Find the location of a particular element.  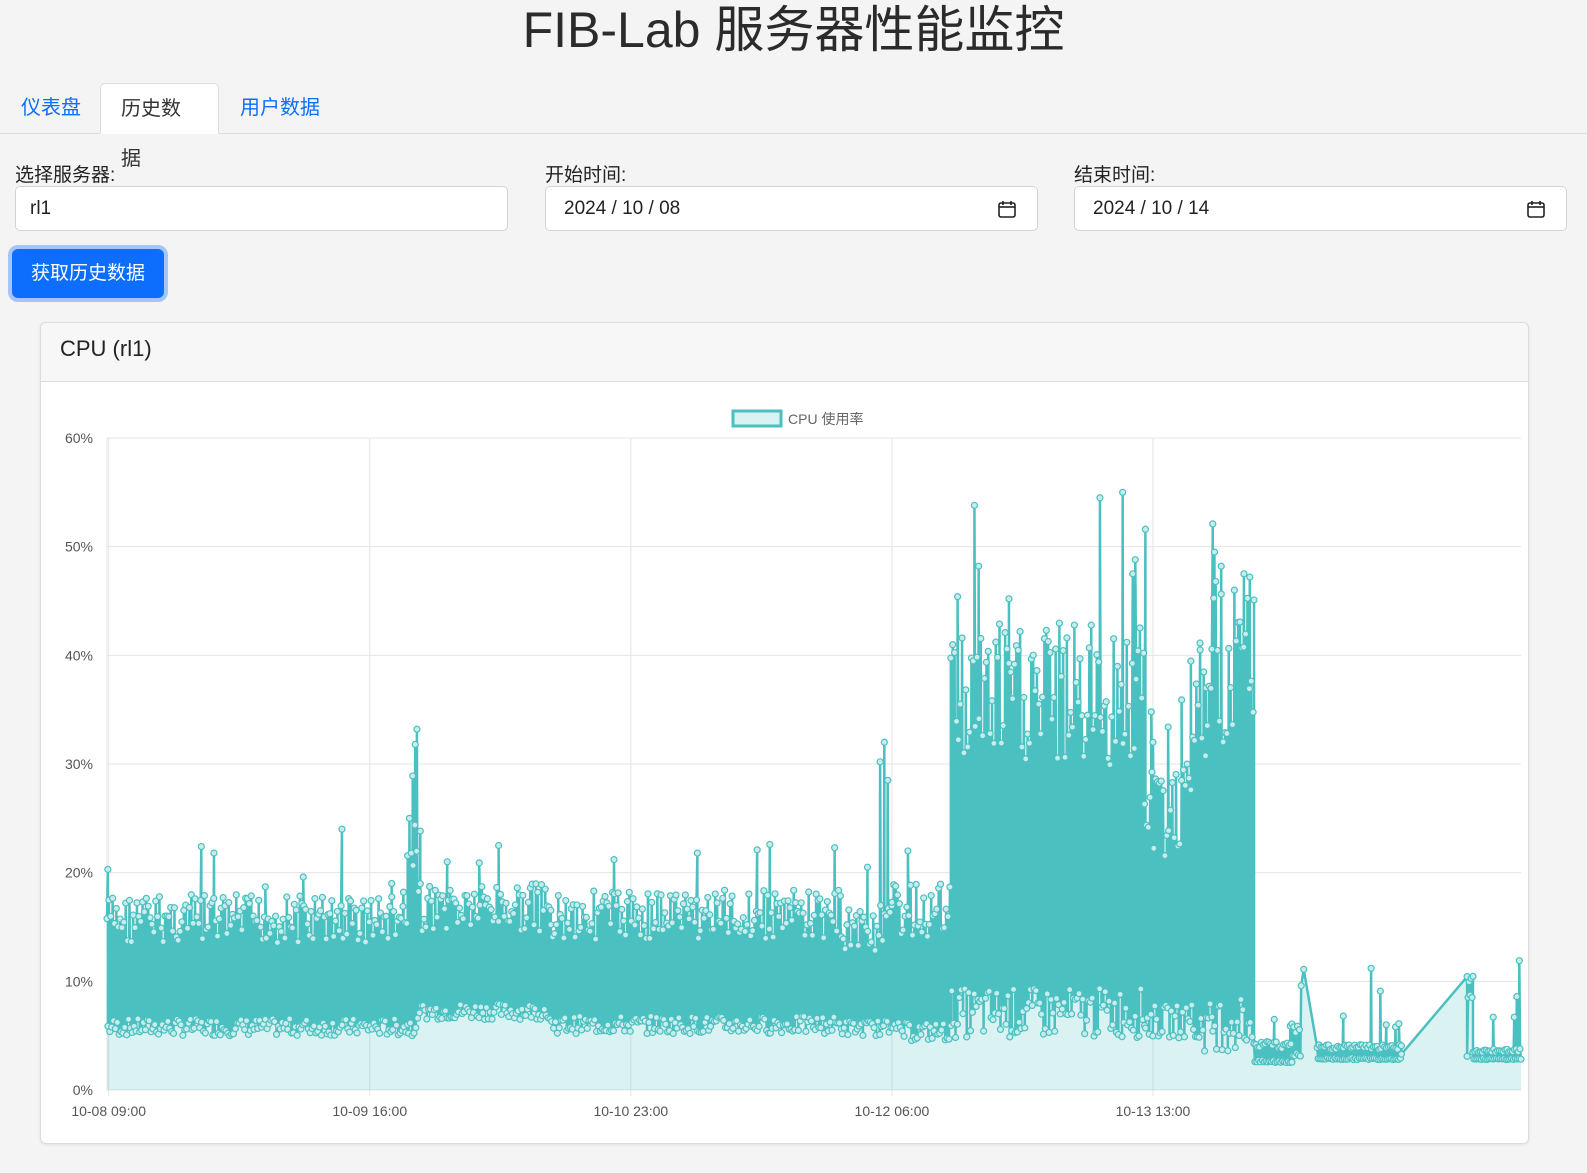

tab-dashboard: 仪表盘 is located at coordinates (51, 108).